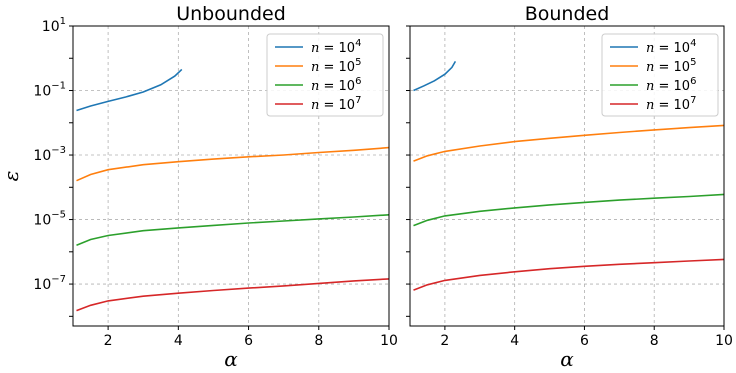 The height and width of the screenshot is (373, 736). What do you see at coordinates (11, 176) in the screenshot?
I see `y-axis-label: ε` at bounding box center [11, 176].